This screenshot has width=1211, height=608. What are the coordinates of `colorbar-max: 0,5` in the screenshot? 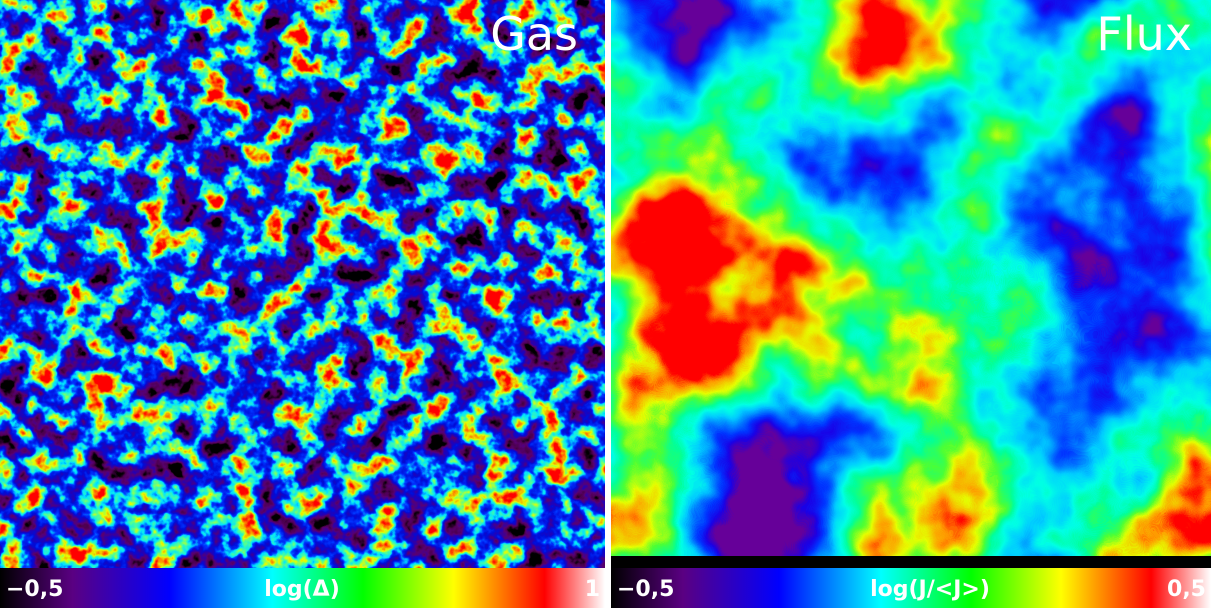 It's located at (1186, 589).